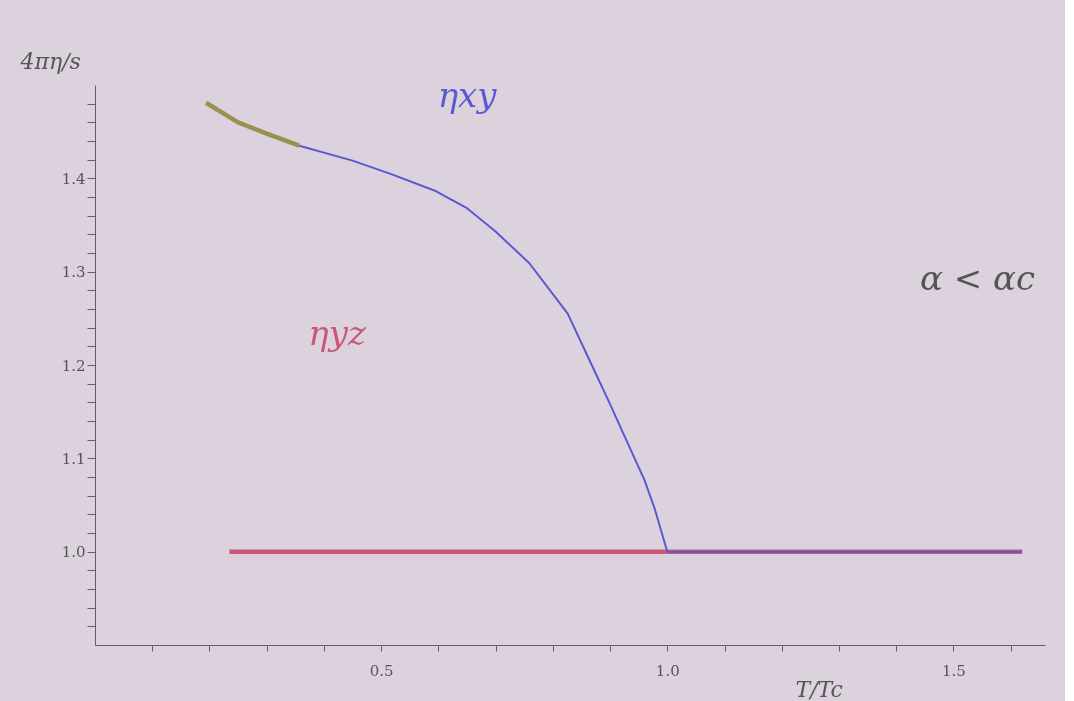 Image resolution: width=1074 pixels, height=701 pixels. What do you see at coordinates (819, 688) in the screenshot?
I see `x-axis-title: T/Tc` at bounding box center [819, 688].